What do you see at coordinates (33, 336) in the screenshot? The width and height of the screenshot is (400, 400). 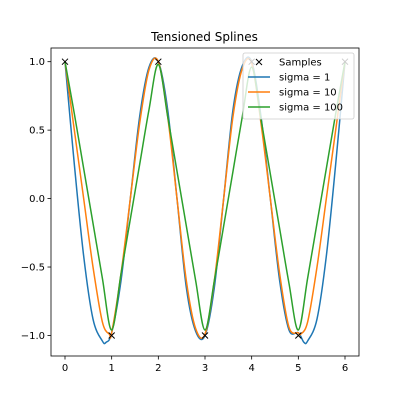 I see `y-tick-label: −1.0` at bounding box center [33, 336].